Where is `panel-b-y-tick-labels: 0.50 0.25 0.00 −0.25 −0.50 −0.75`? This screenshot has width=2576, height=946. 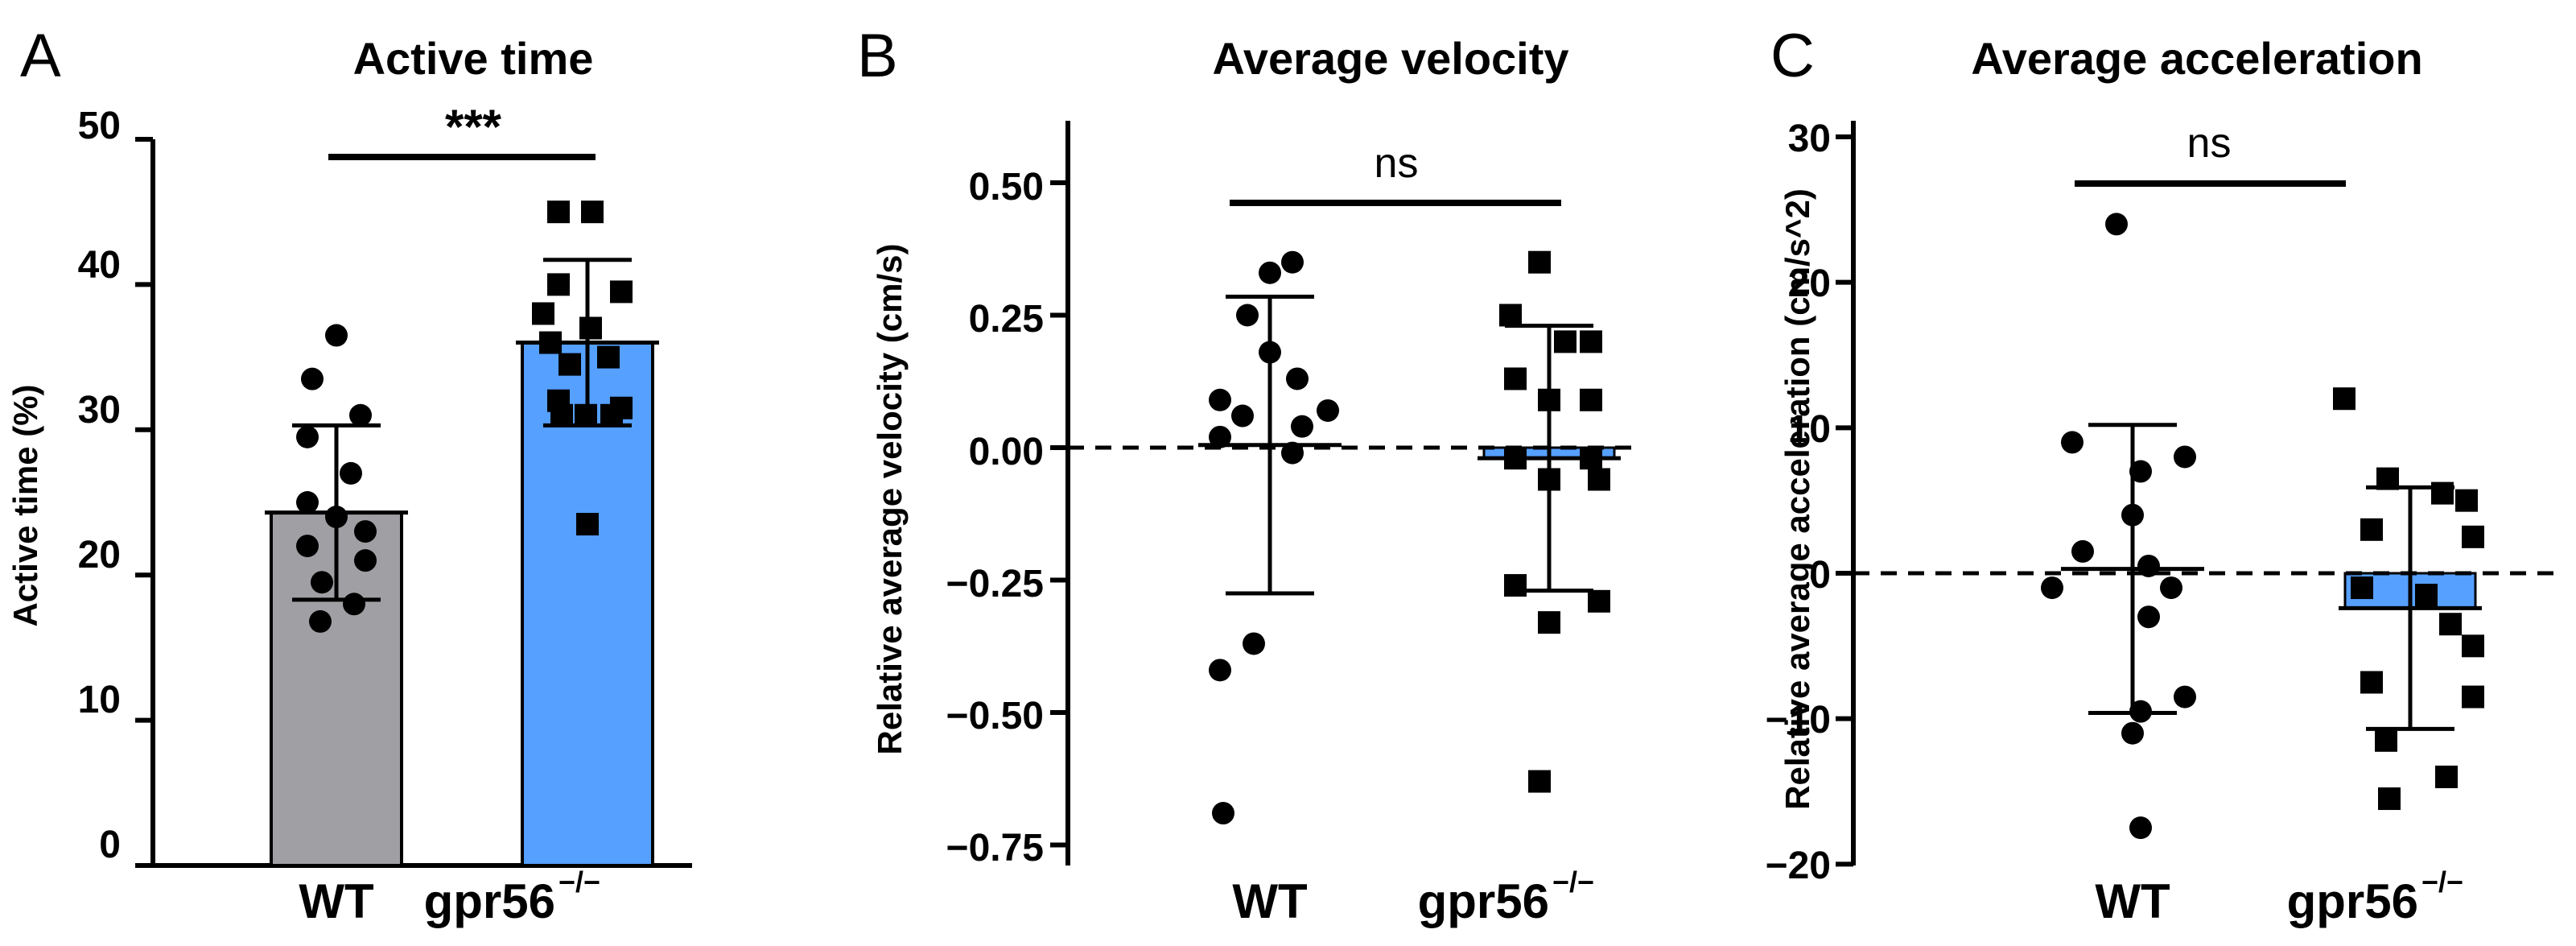 panel-b-y-tick-labels: 0.50 0.25 0.00 −0.25 −0.50 −0.75 is located at coordinates (995, 518).